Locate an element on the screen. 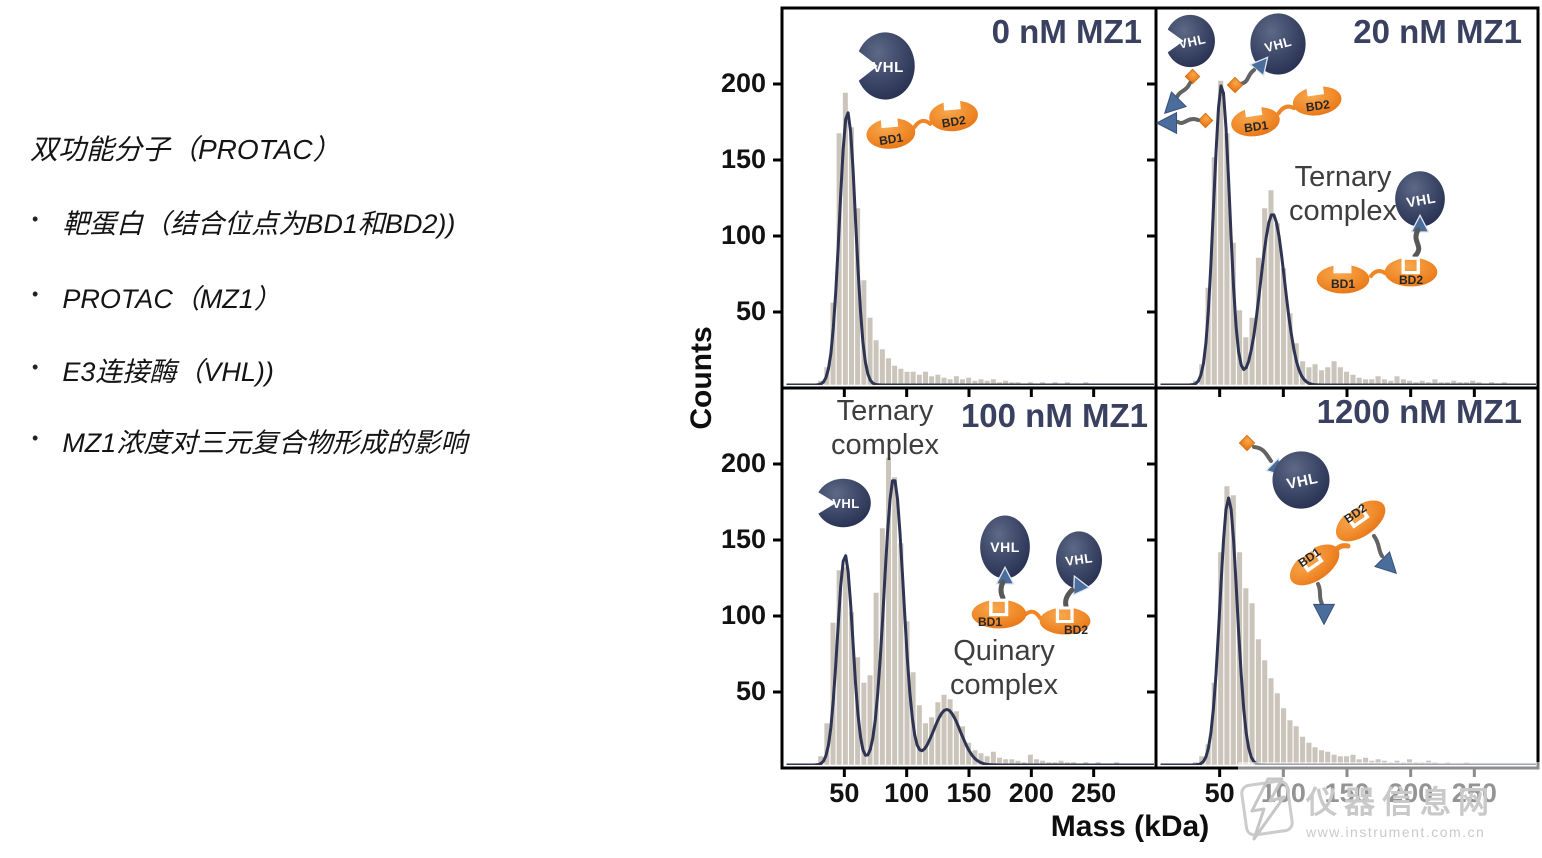 The width and height of the screenshot is (1542, 858). quinary-complex-icon: BD1 BD2 VHL VHL is located at coordinates (1036, 576).